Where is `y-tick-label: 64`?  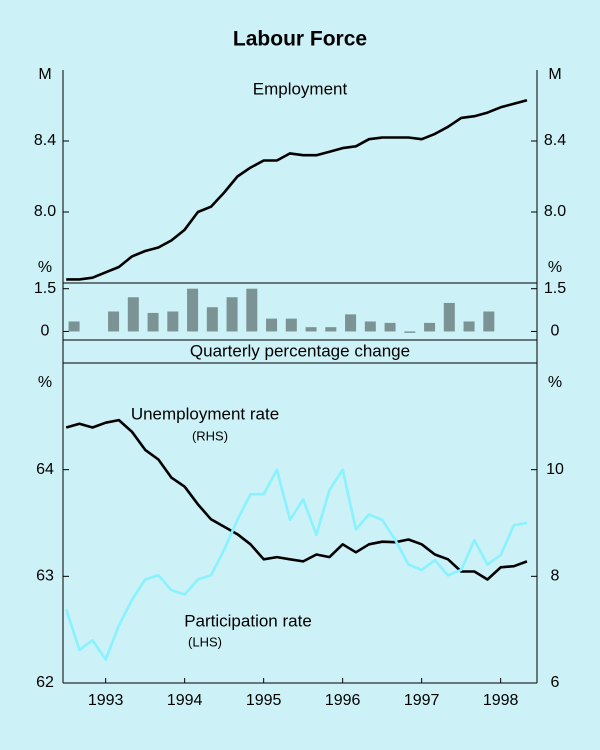 y-tick-label: 64 is located at coordinates (45, 469).